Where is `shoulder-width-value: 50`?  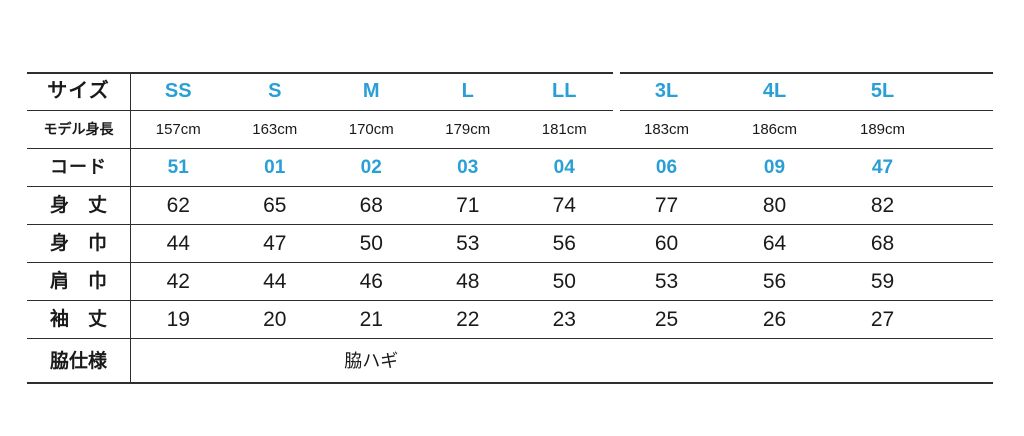 shoulder-width-value: 50 is located at coordinates (564, 281).